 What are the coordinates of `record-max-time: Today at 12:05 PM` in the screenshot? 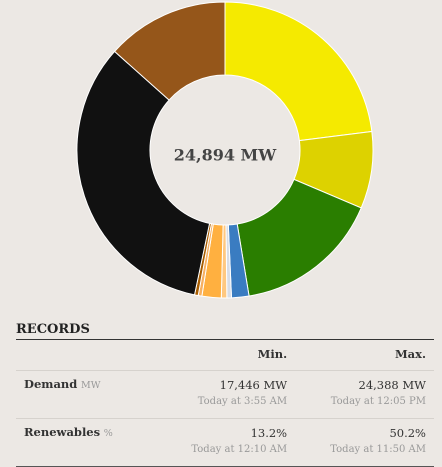 It's located at (378, 401).